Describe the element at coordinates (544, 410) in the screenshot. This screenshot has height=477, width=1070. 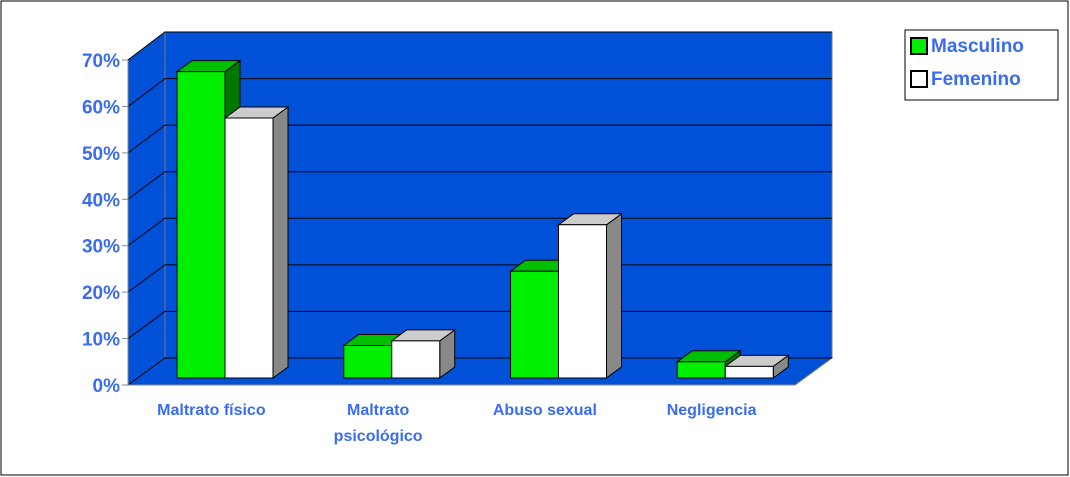
I see `x-tick-label: Abuso sexual` at that location.